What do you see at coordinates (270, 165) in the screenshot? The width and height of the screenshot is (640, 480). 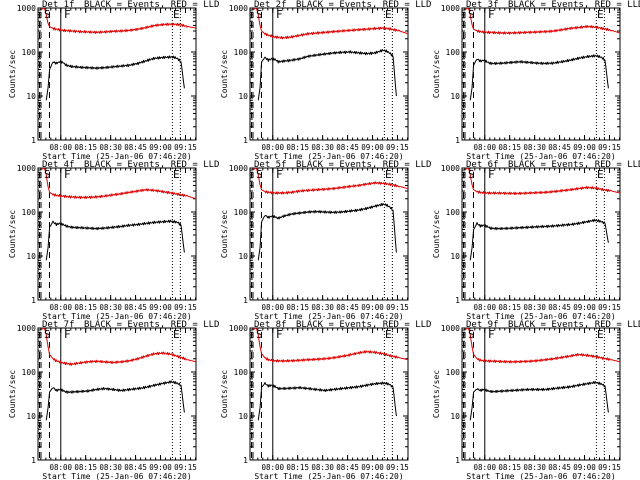 I see `panel-title: Det 5f` at bounding box center [270, 165].